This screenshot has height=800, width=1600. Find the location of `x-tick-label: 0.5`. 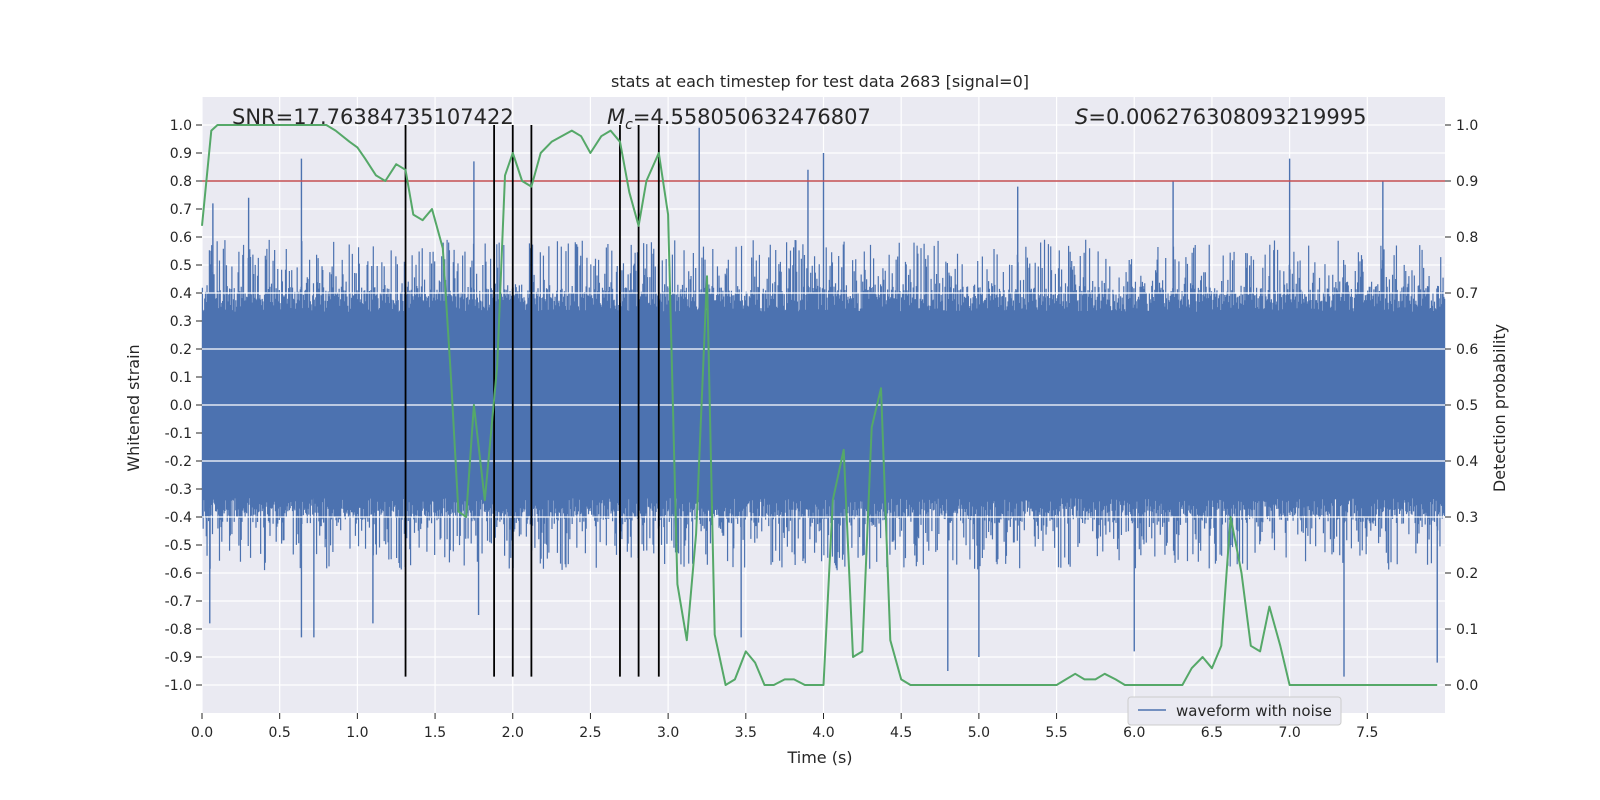

x-tick-label: 0.5 is located at coordinates (280, 733).